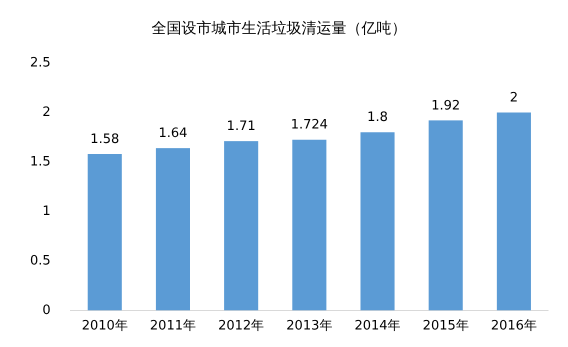 The height and width of the screenshot is (347, 568). I want to click on y-tick-label: 2.5, so click(40, 62).